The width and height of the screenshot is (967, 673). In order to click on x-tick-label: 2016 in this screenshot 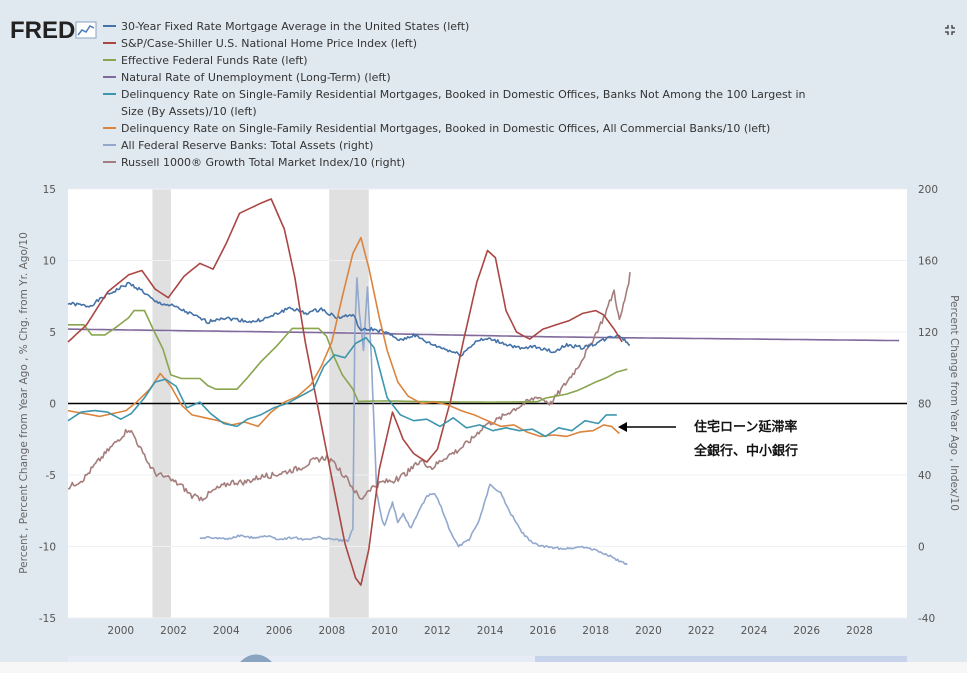, I will do `click(543, 631)`.